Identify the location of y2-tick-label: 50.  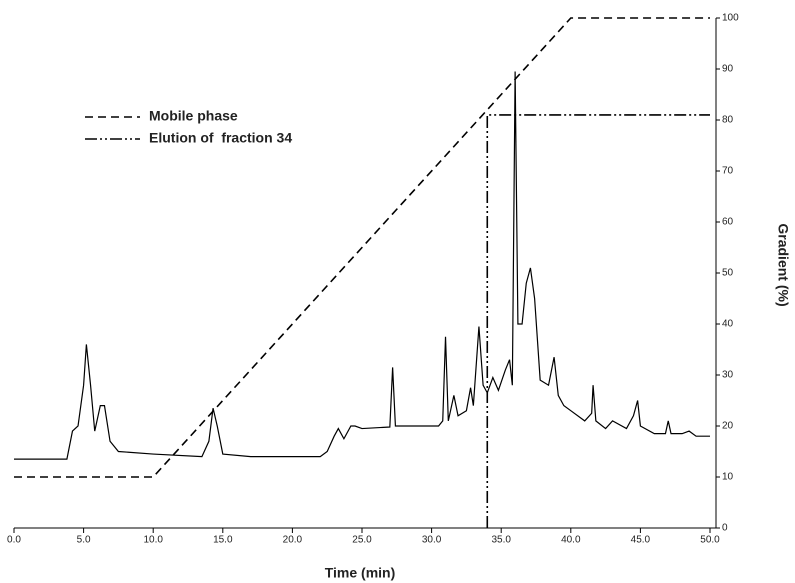
(728, 273).